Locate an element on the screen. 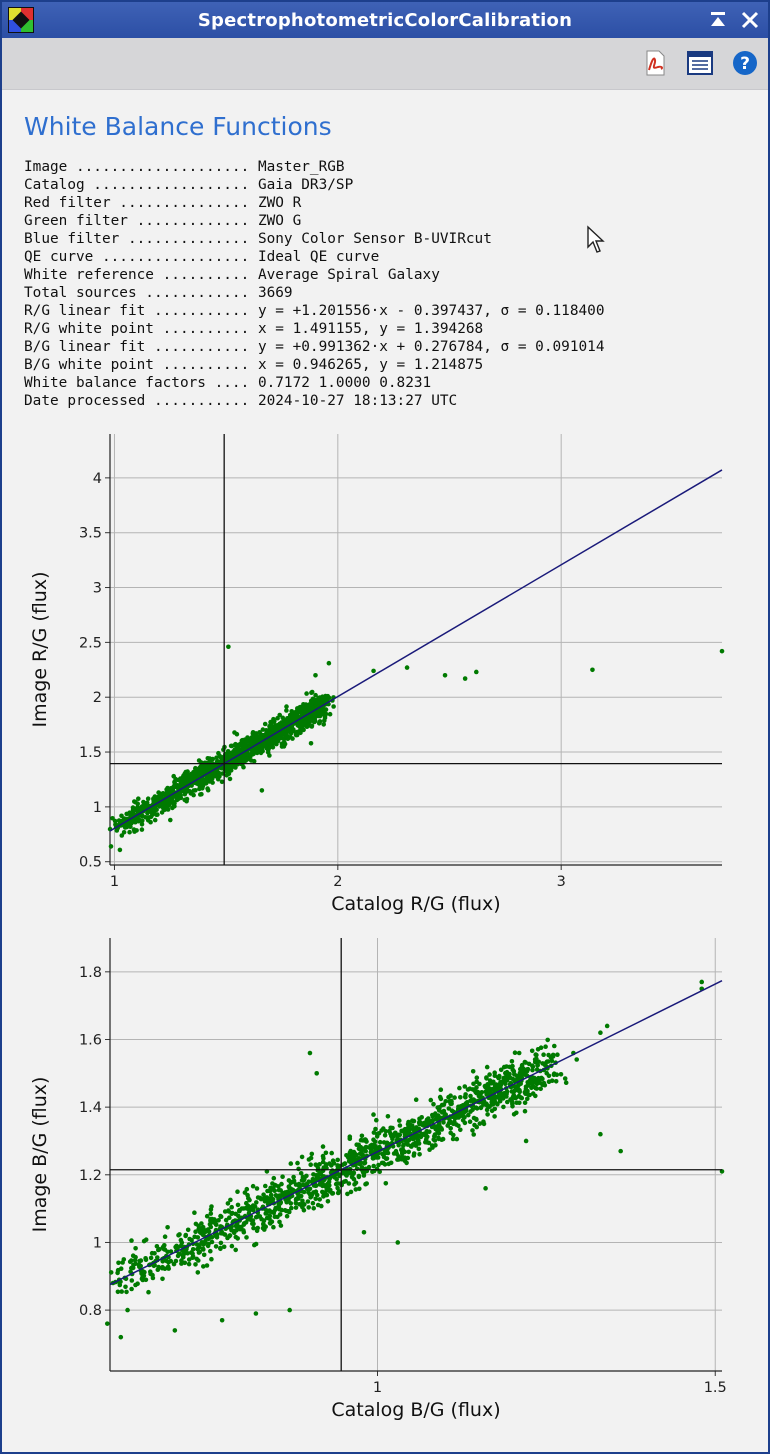 Image resolution: width=770 pixels, height=1454 pixels. minimize-icon is located at coordinates (718, 20).